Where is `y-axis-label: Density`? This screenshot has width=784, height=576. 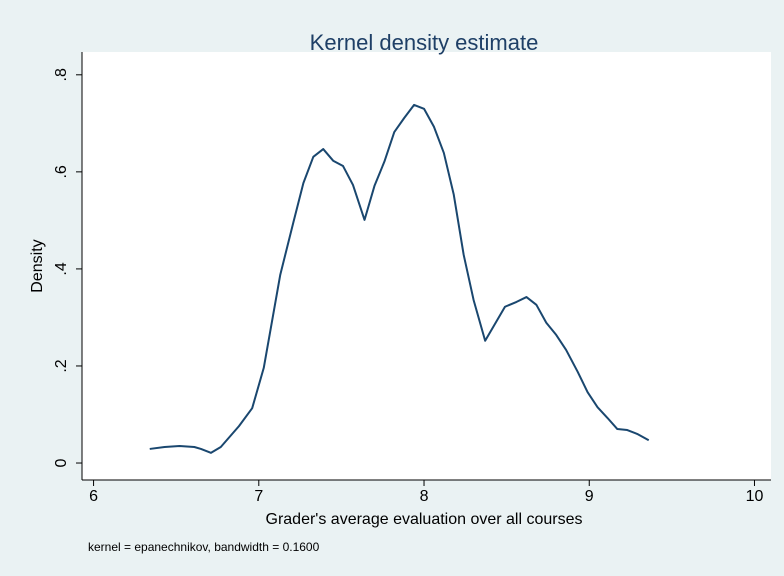 y-axis-label: Density is located at coordinates (37, 265).